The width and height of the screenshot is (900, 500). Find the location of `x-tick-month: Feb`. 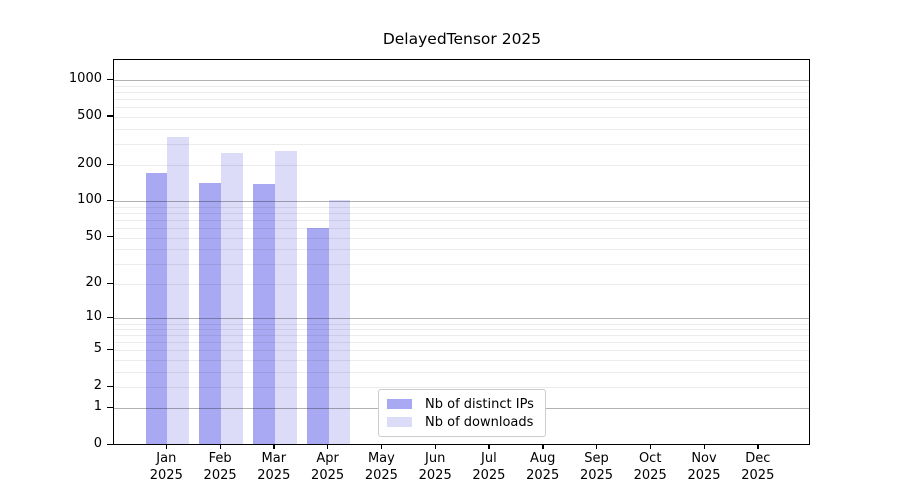

x-tick-month: Feb is located at coordinates (220, 458).